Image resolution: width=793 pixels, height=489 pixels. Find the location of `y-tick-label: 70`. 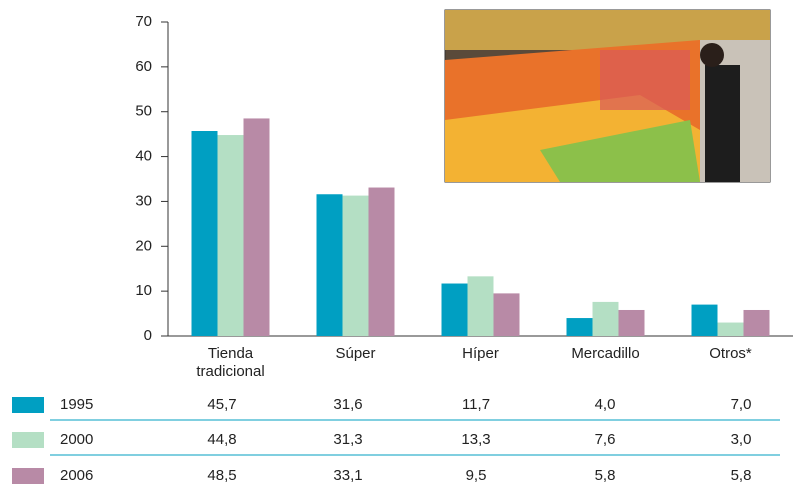

y-tick-label: 70 is located at coordinates (143, 21).